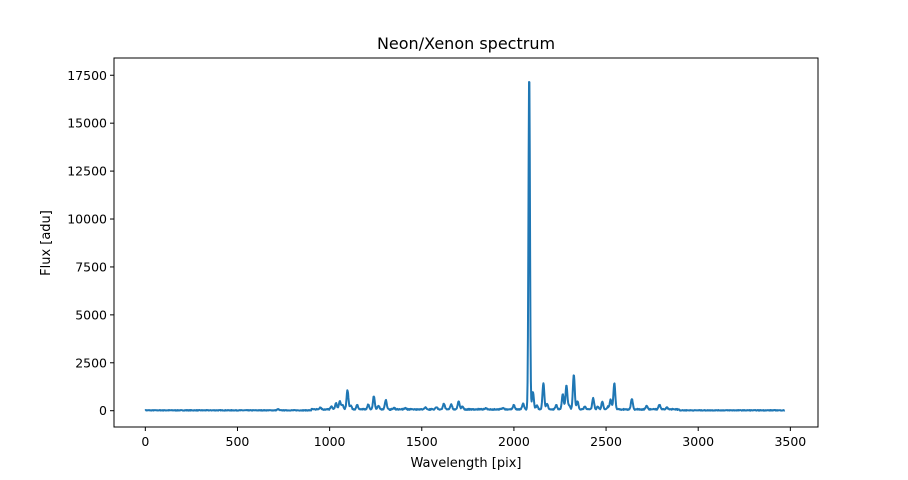 This screenshot has width=908, height=480. What do you see at coordinates (514, 441) in the screenshot?
I see `x-tick-label: 2000` at bounding box center [514, 441].